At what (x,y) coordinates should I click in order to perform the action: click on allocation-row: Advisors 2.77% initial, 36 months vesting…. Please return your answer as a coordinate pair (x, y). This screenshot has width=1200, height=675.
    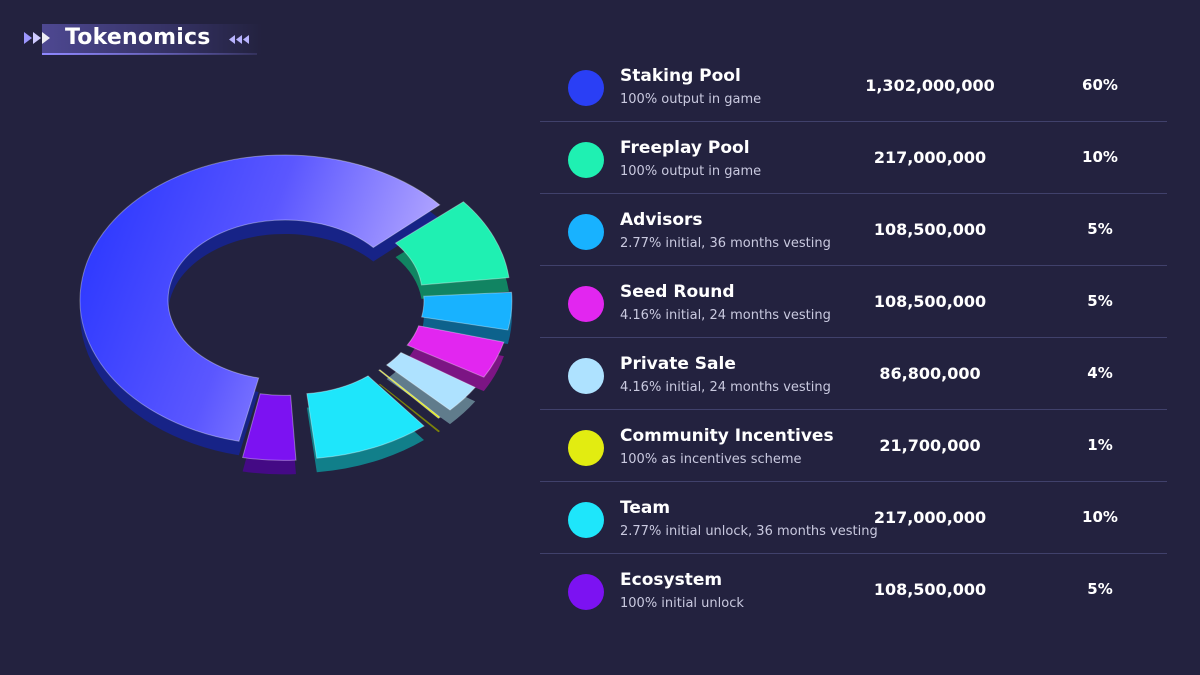
    Looking at the image, I should click on (853, 230).